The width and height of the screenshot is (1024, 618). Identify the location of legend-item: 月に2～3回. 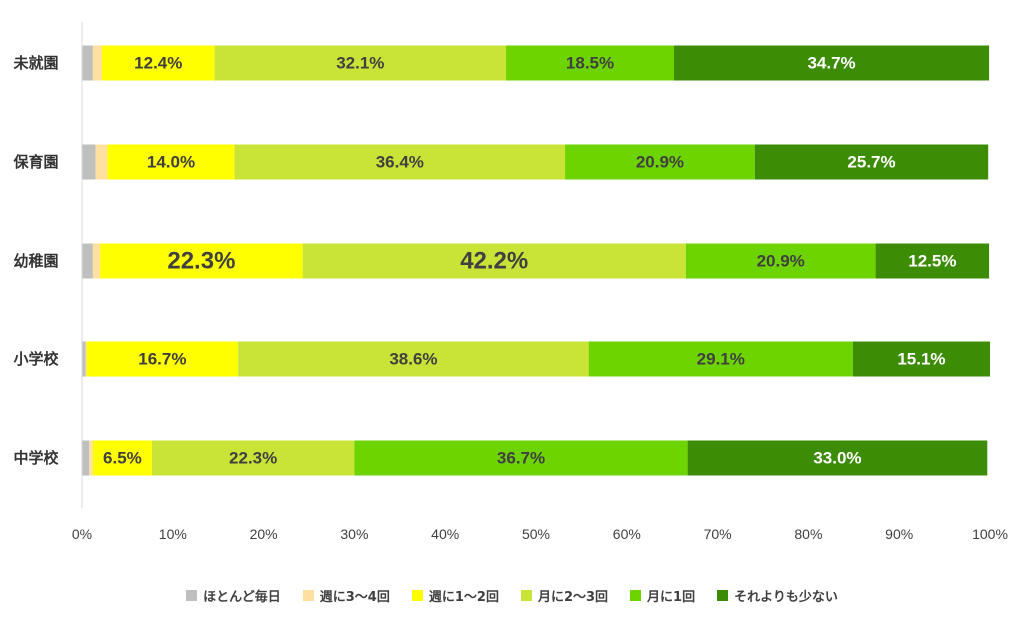
(564, 595).